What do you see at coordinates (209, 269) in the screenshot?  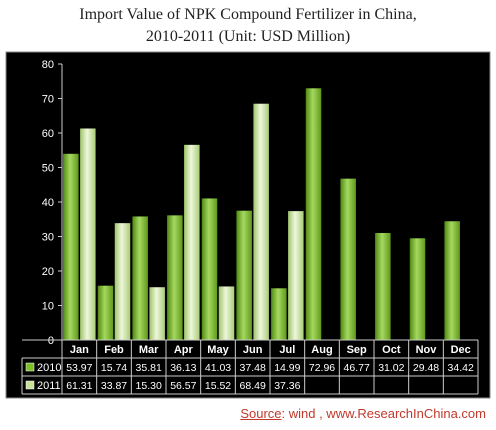 I see `bar-2010-may` at bounding box center [209, 269].